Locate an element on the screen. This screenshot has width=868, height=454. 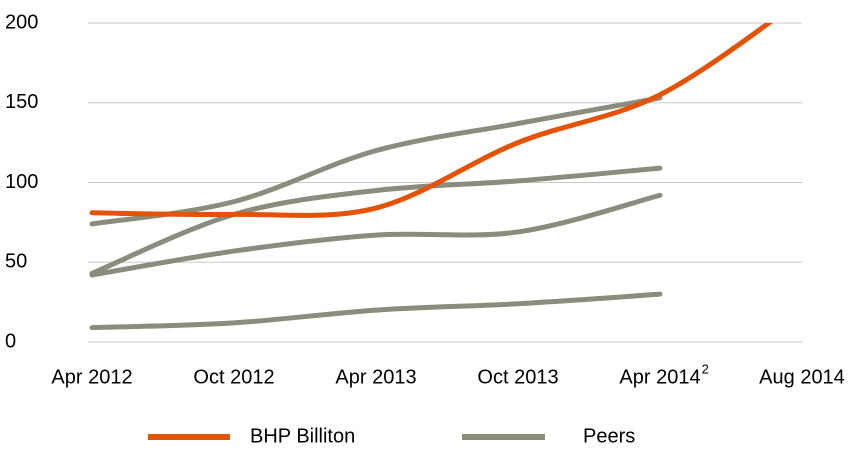
y-tick-label: 0 is located at coordinates (10, 341).